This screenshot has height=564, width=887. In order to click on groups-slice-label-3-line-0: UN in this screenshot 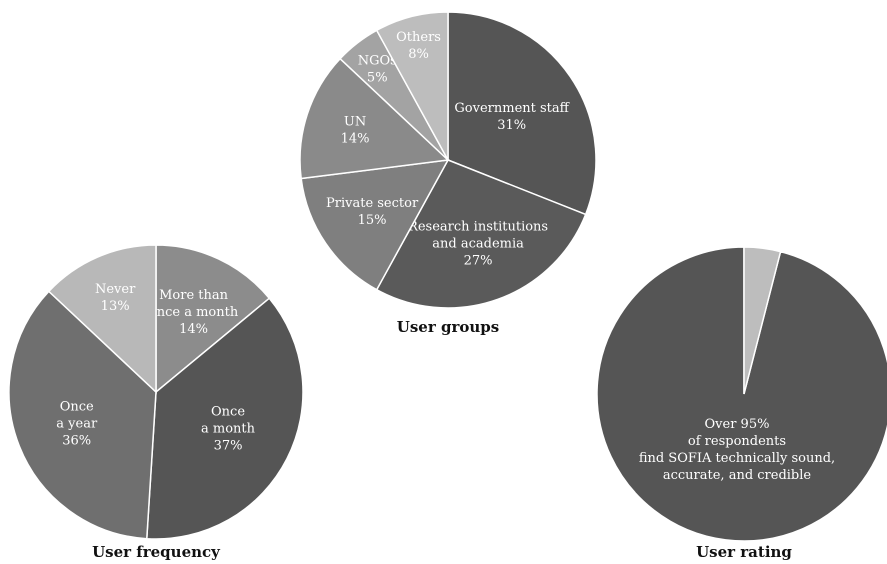, I will do `click(355, 121)`.